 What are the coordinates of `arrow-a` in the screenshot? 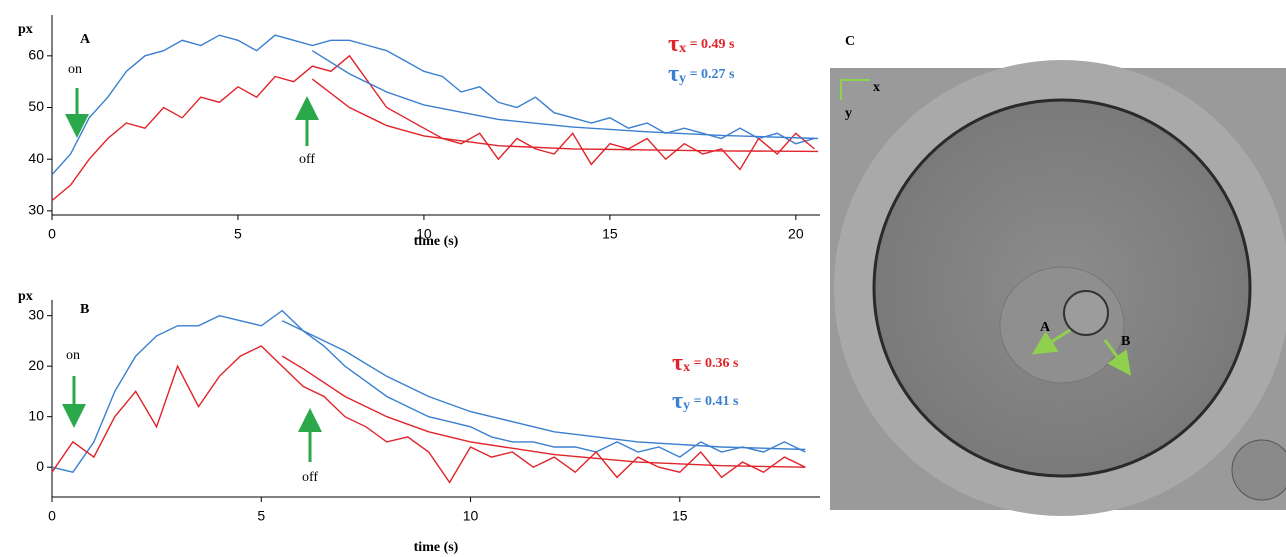 It's located at (1051, 341).